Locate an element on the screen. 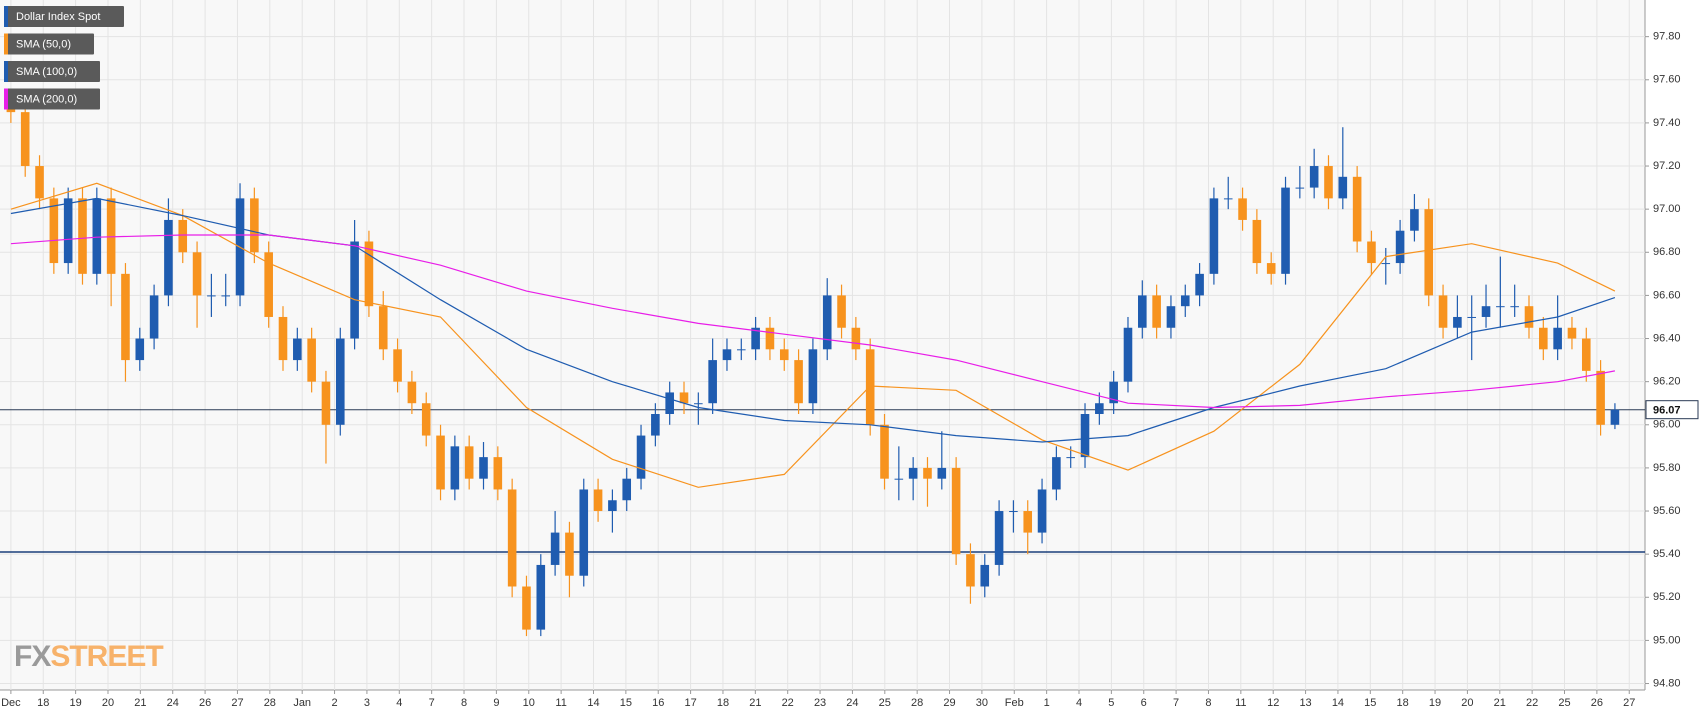  x-tick-label: Jan is located at coordinates (302, 703).